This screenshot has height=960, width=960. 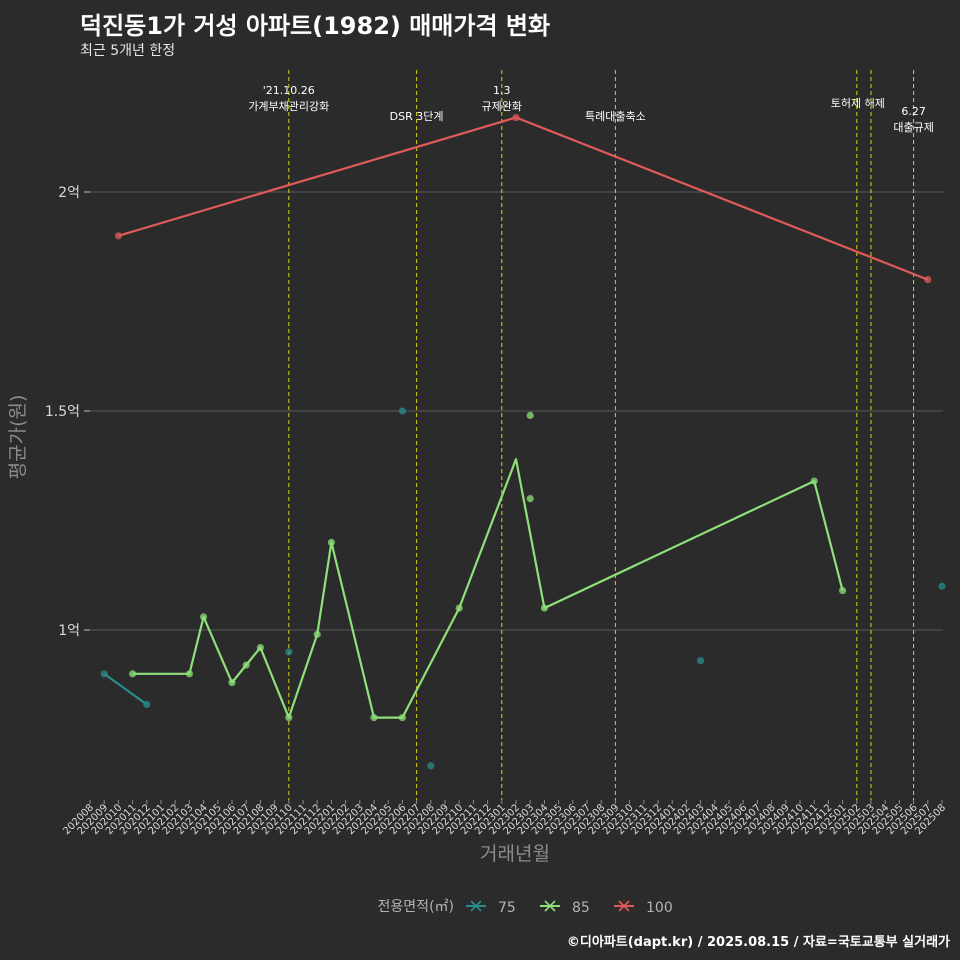 I want to click on legend-title: 전용면적(㎡), so click(x=416, y=907).